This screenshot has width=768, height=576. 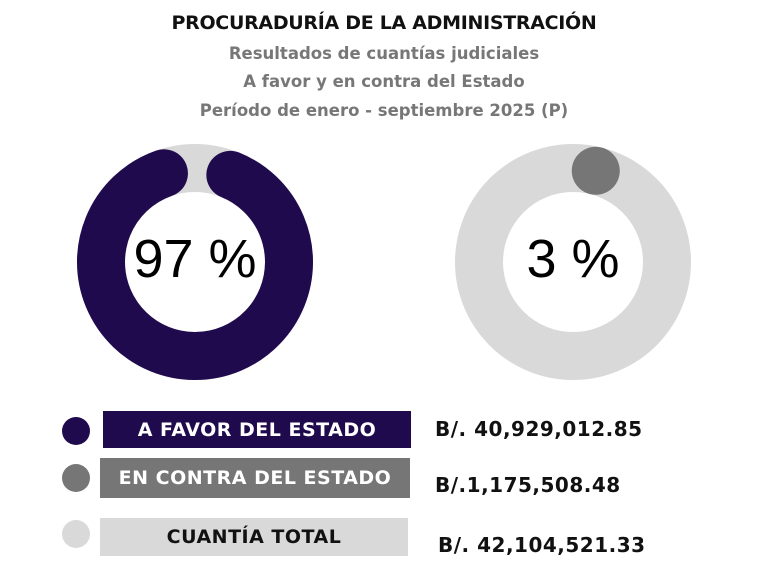 What do you see at coordinates (257, 429) in the screenshot?
I see `legend-label-favor: A FAVOR DEL ESTADO` at bounding box center [257, 429].